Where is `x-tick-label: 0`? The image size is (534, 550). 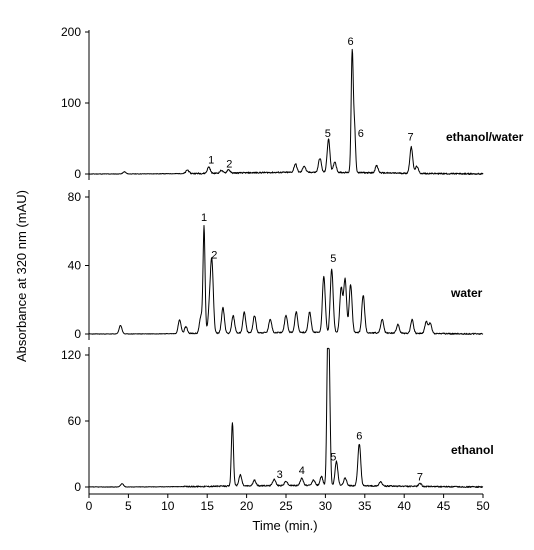 x-tick-label: 0 is located at coordinates (89, 506).